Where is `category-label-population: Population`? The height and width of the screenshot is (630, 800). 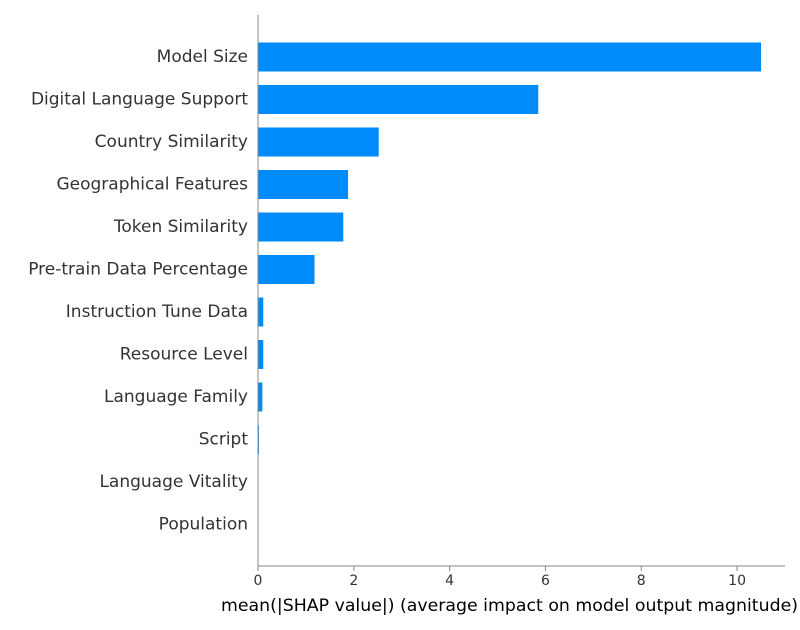 category-label-population: Population is located at coordinates (203, 525).